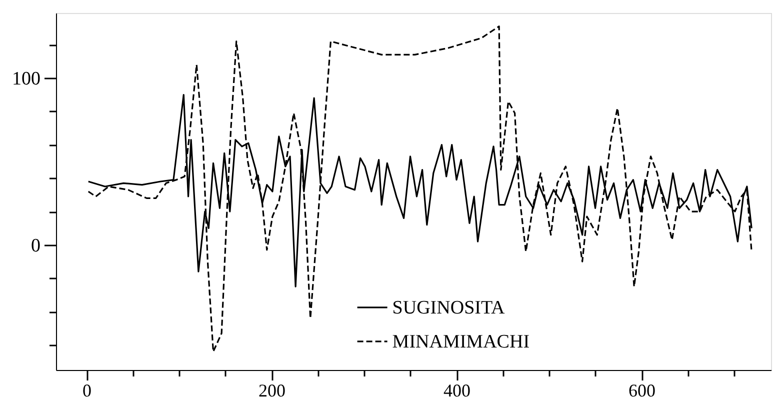  Describe the element at coordinates (26, 79) in the screenshot. I see `y-tick-label: 100` at that location.